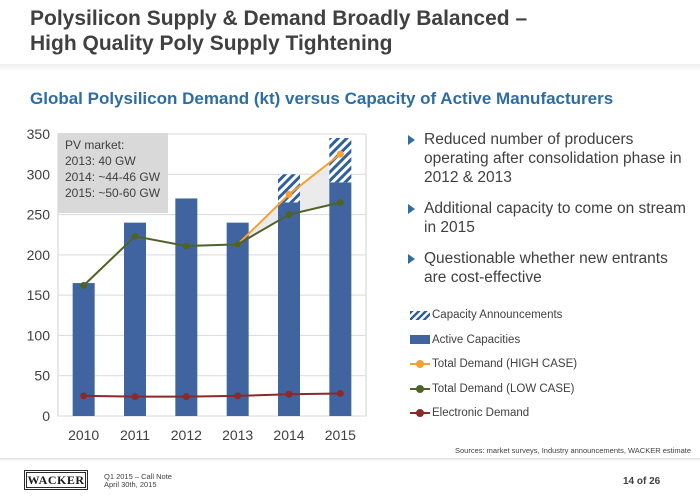 This screenshot has height=500, width=700. I want to click on footer-note: Q1 2015 – Call Note April 30th, 2015, so click(138, 481).